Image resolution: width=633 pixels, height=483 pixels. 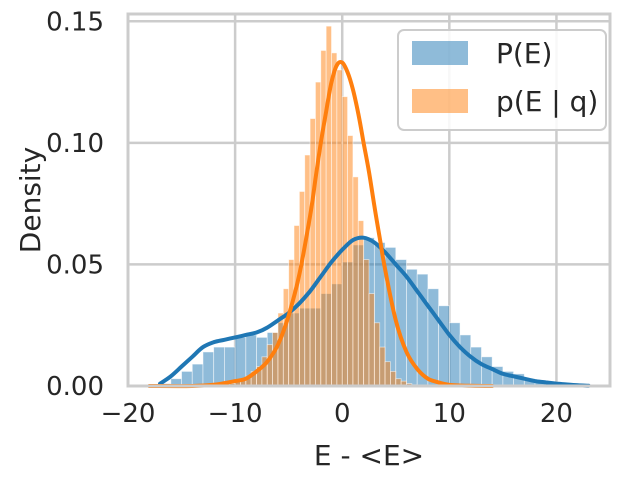 What do you see at coordinates (30, 200) in the screenshot?
I see `y-axis-label: Density` at bounding box center [30, 200].